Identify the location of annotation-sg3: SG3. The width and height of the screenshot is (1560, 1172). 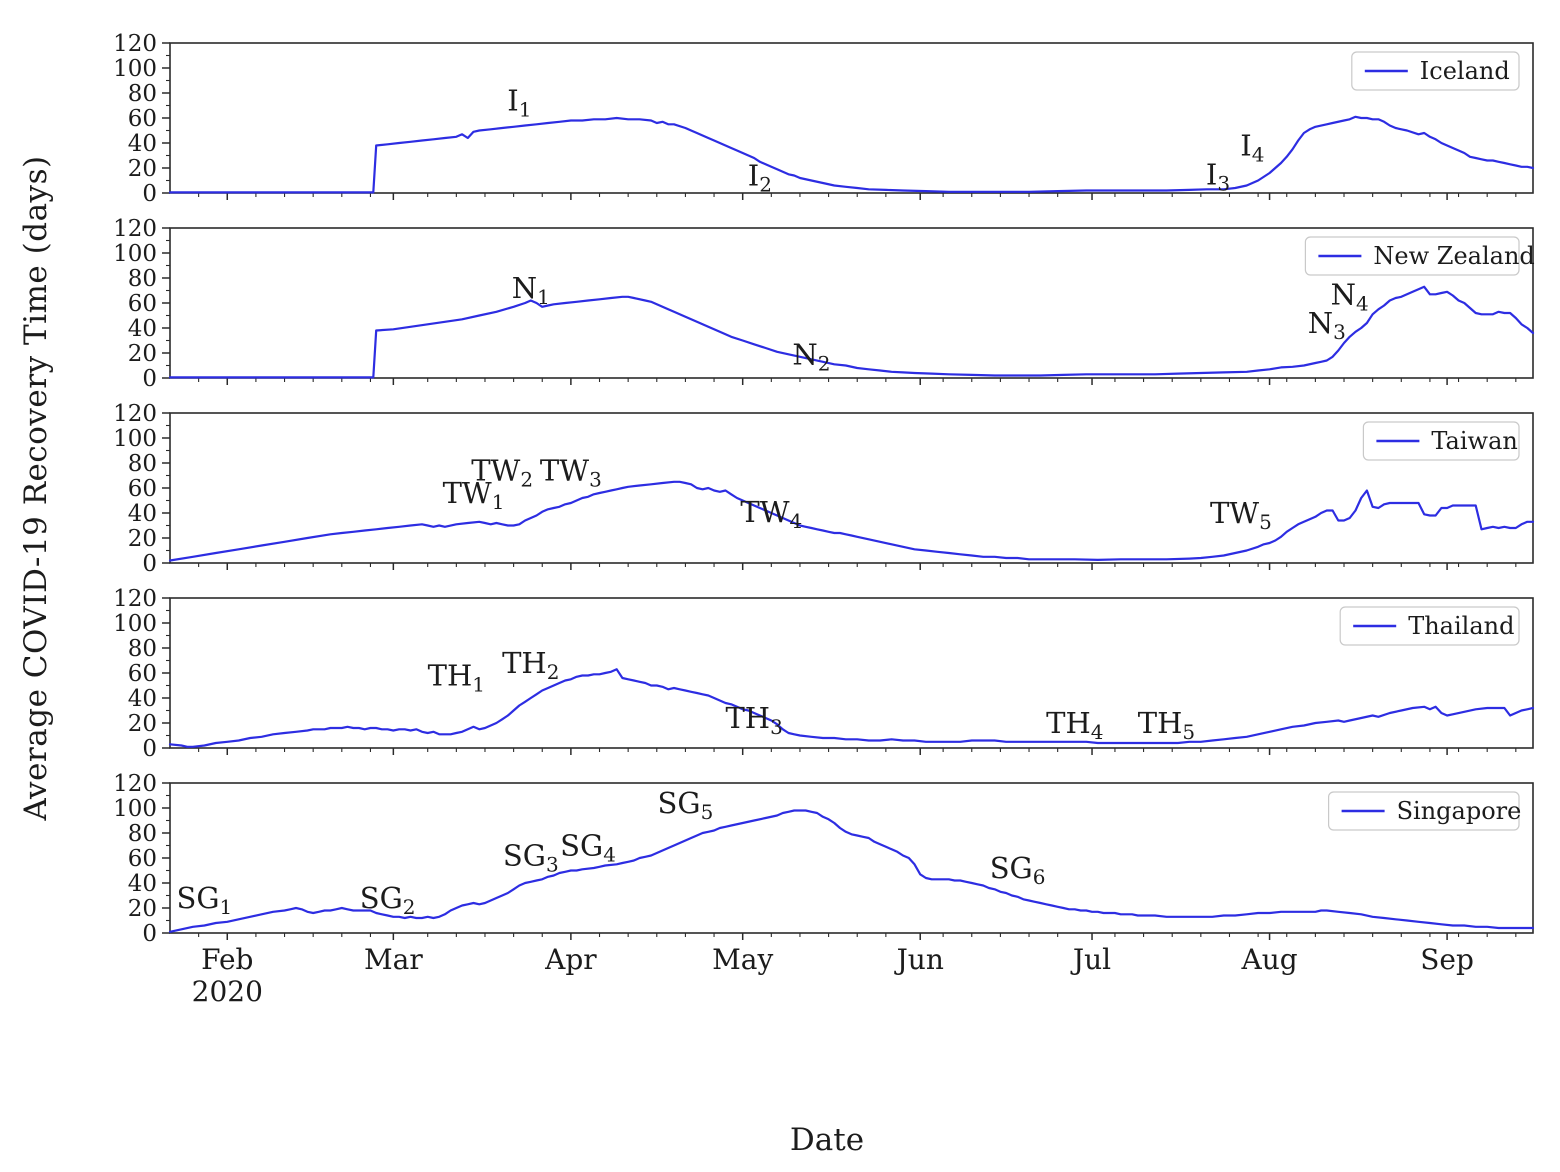
(531, 858).